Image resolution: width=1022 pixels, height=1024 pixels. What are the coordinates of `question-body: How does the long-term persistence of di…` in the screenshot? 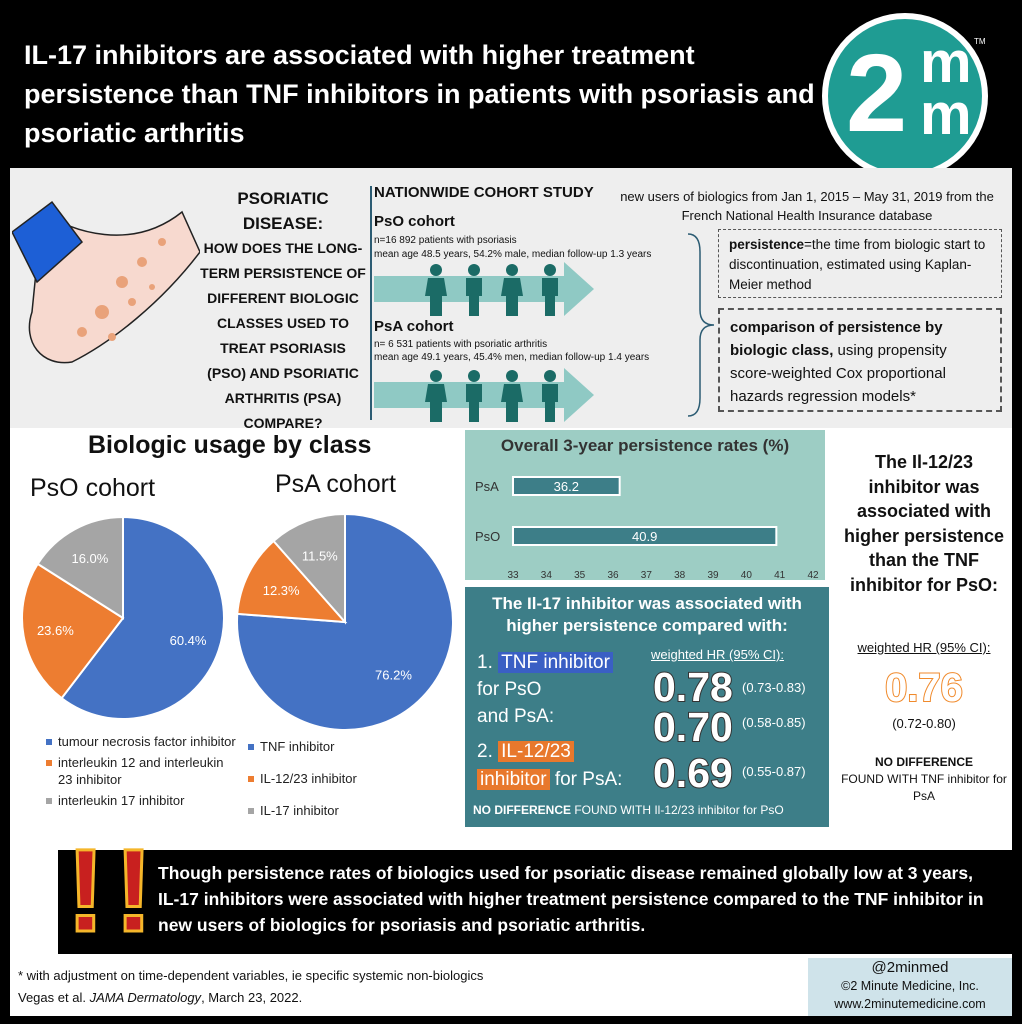 It's located at (283, 335).